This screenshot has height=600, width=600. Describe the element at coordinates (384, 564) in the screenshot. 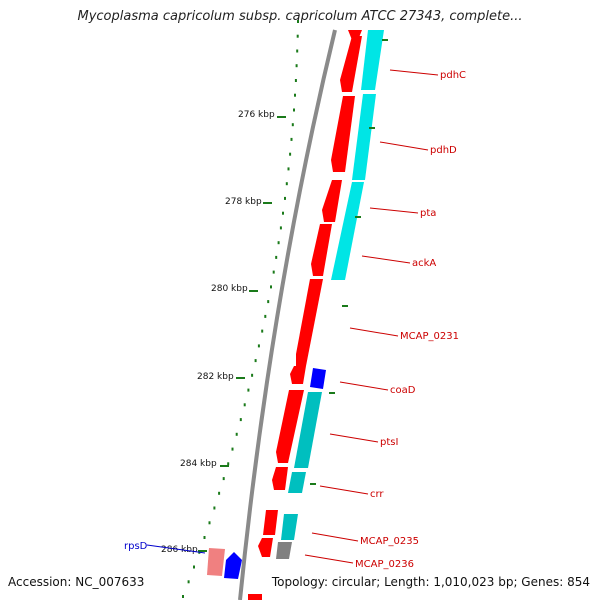

I see `gene-label-MCAP_0236: MCAP_0236` at that location.